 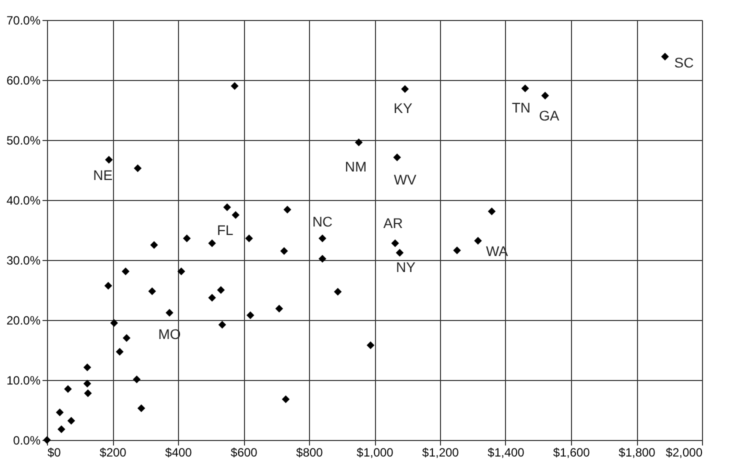 What do you see at coordinates (571, 453) in the screenshot?
I see `x-tick-label: $1,600` at bounding box center [571, 453].